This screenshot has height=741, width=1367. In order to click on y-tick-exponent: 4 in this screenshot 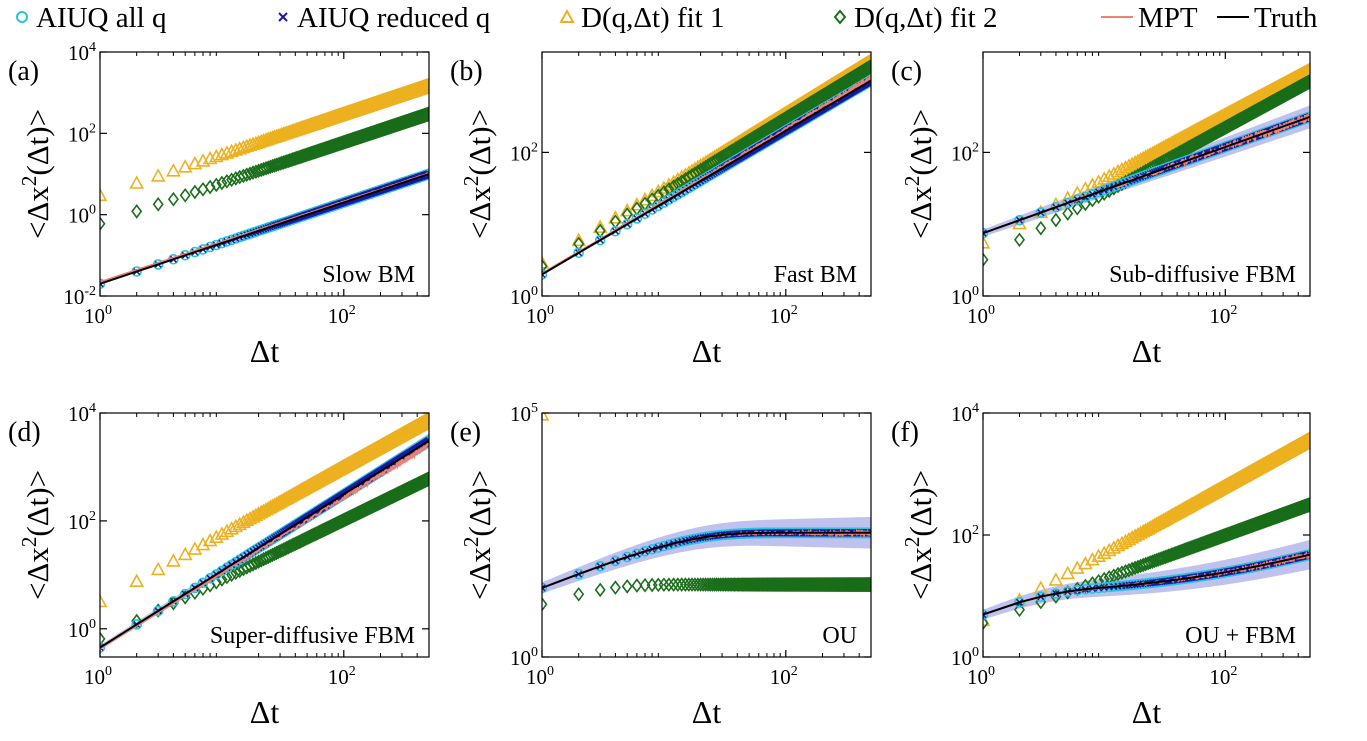, I will do `click(92, 47)`.